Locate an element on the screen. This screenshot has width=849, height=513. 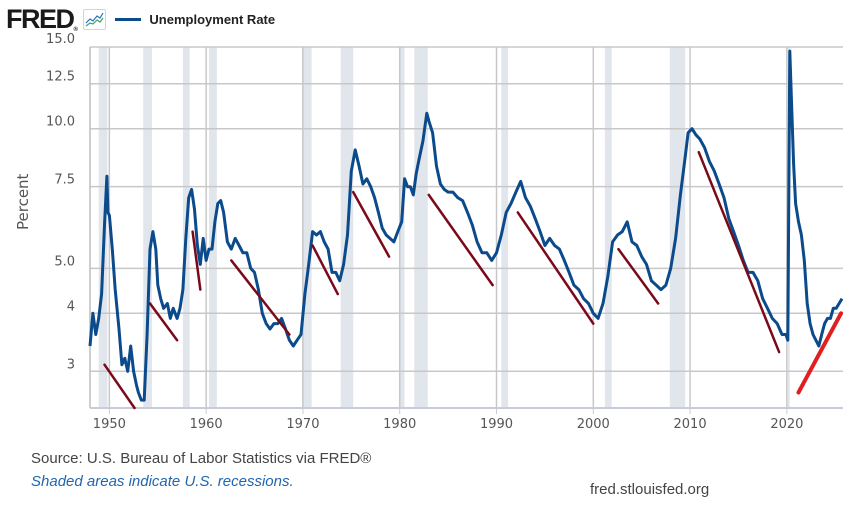
line-graph-icon is located at coordinates (95, 19).